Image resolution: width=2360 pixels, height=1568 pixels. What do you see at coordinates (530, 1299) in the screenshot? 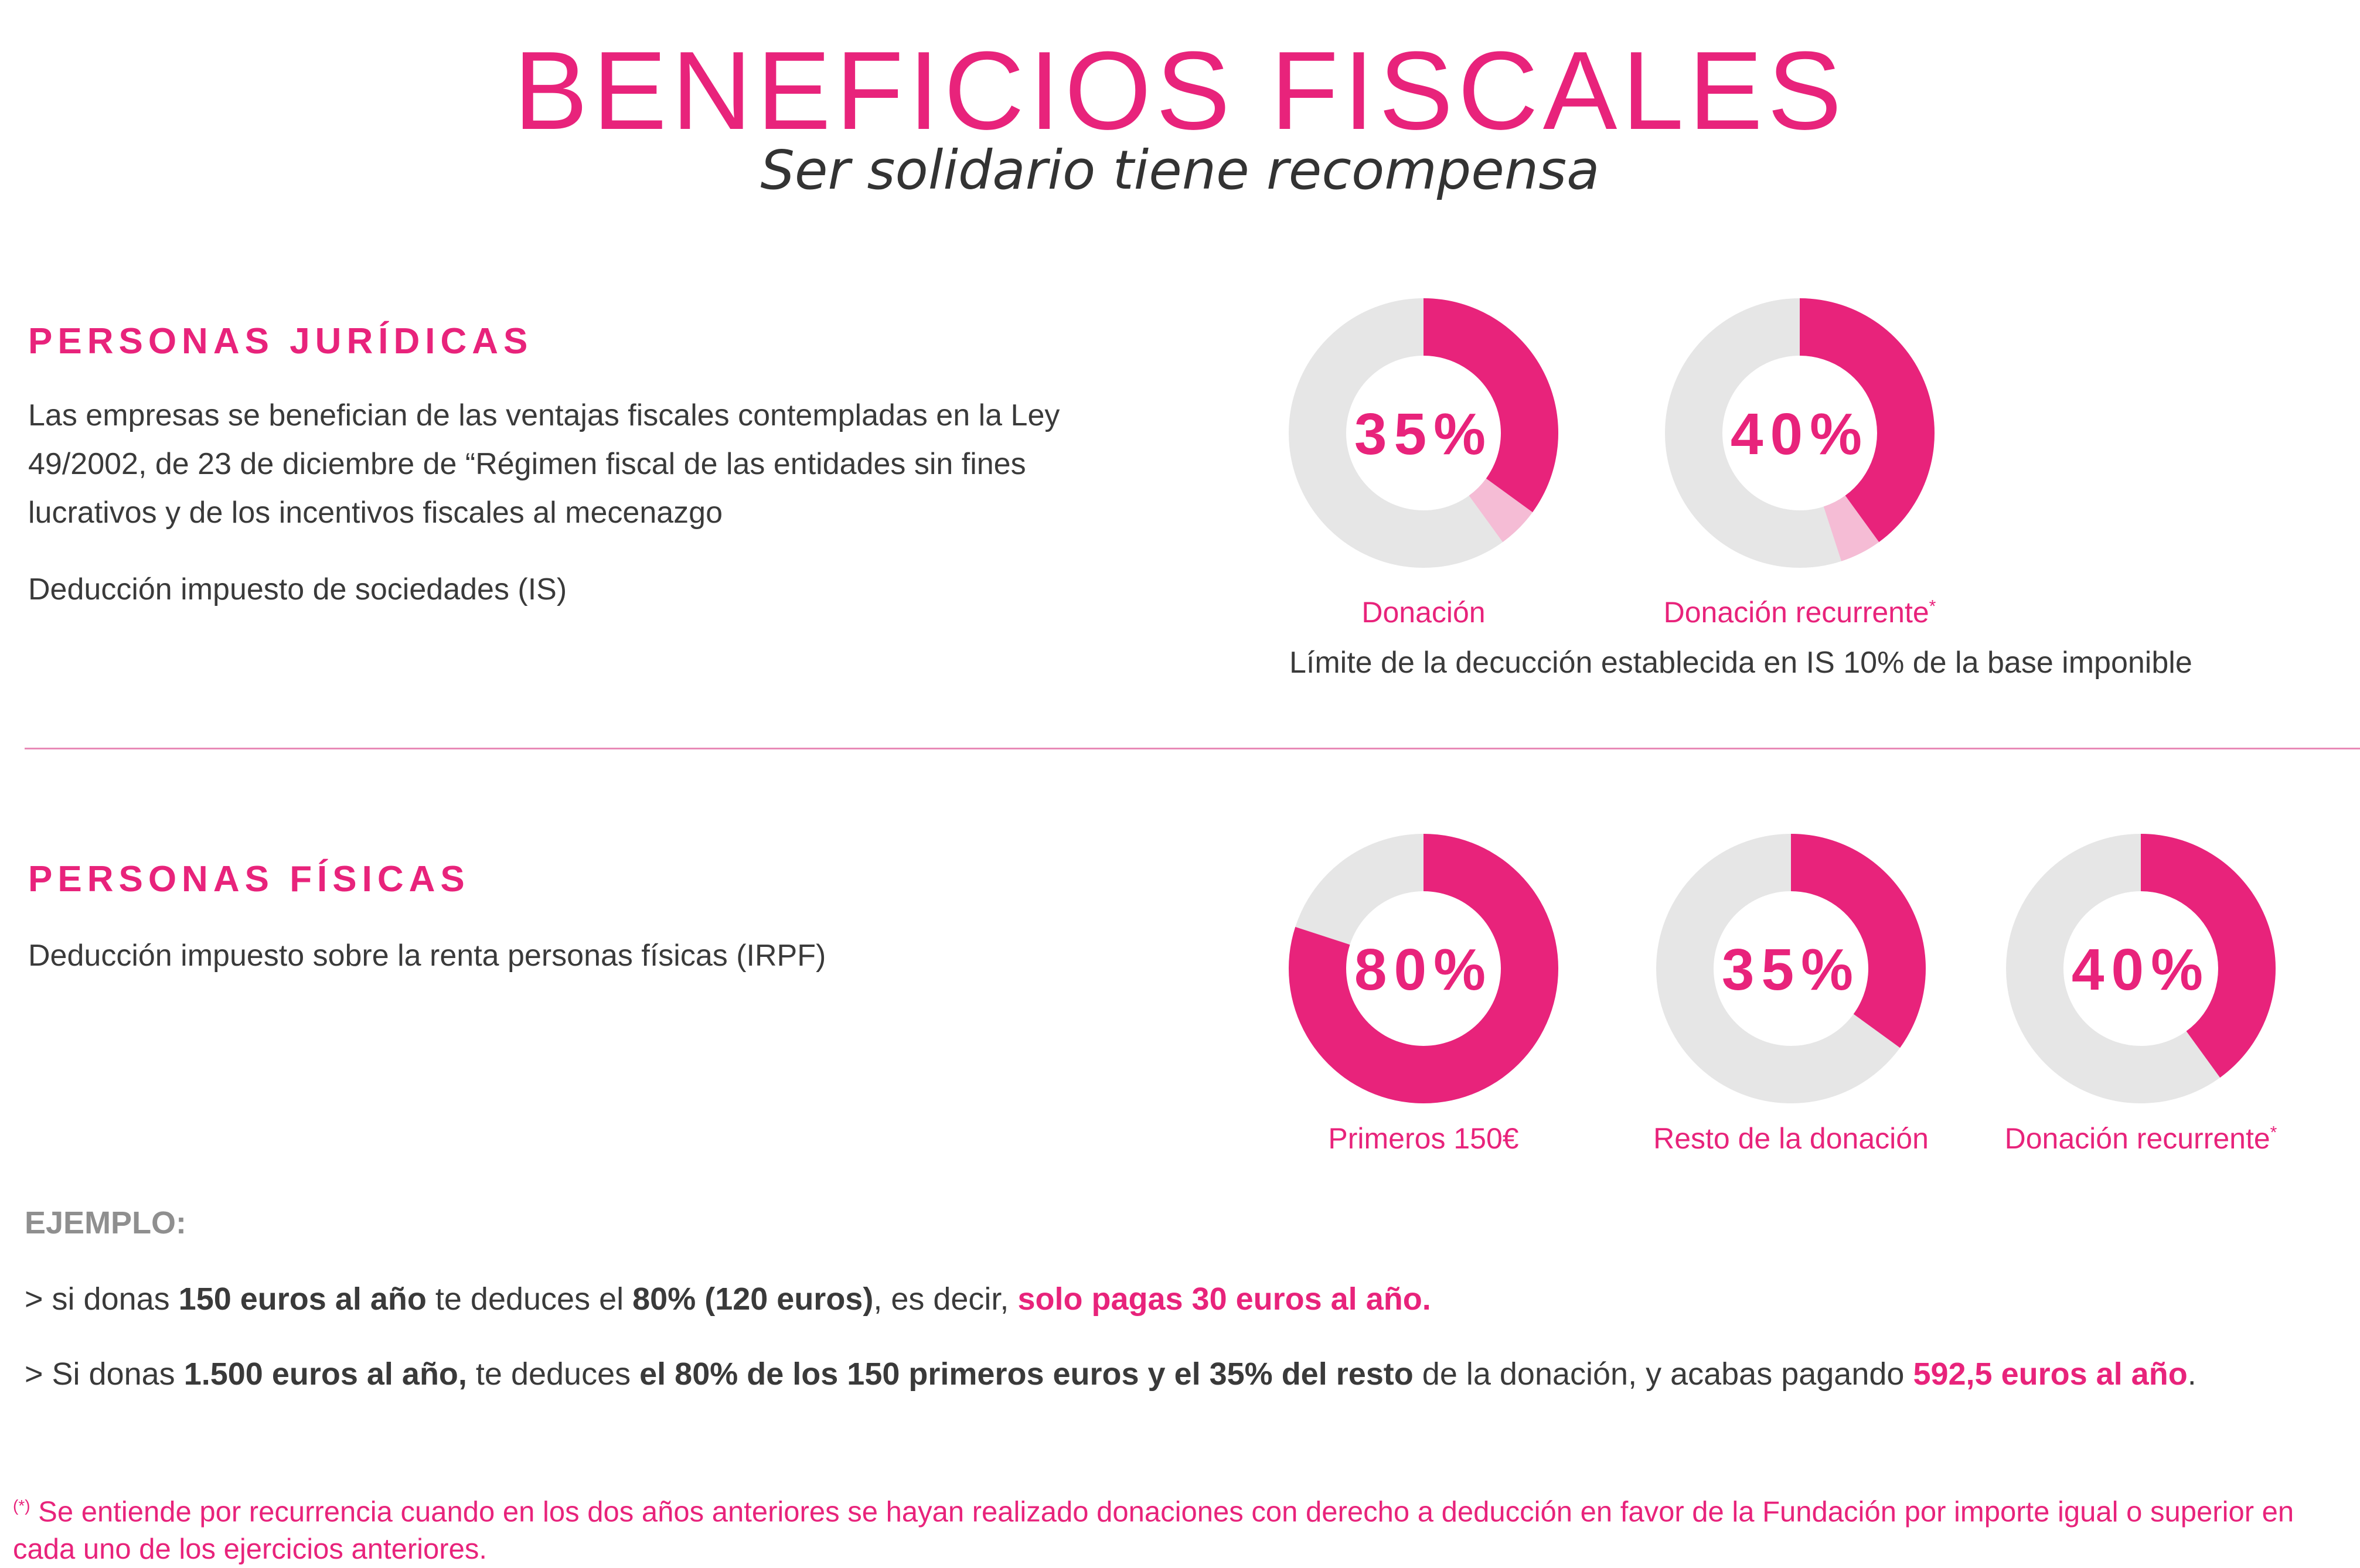
I see `example-text: te deduces el` at bounding box center [530, 1299].